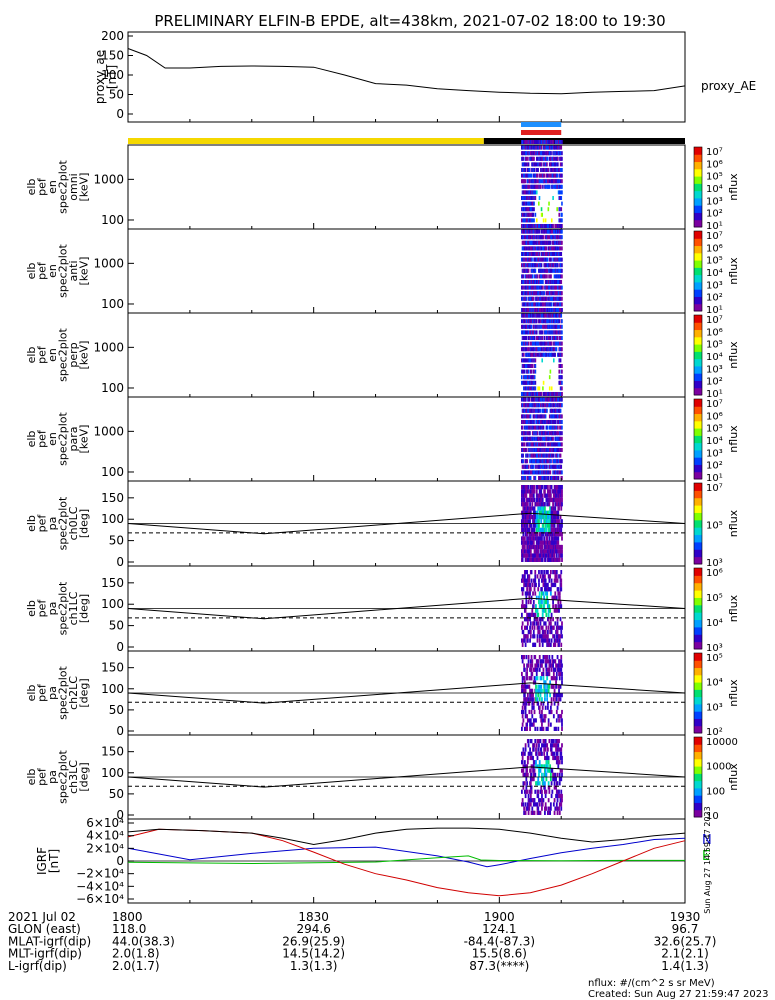 The image size is (775, 1000). What do you see at coordinates (706, 856) in the screenshot?
I see `igrf-legend-E: E` at bounding box center [706, 856].